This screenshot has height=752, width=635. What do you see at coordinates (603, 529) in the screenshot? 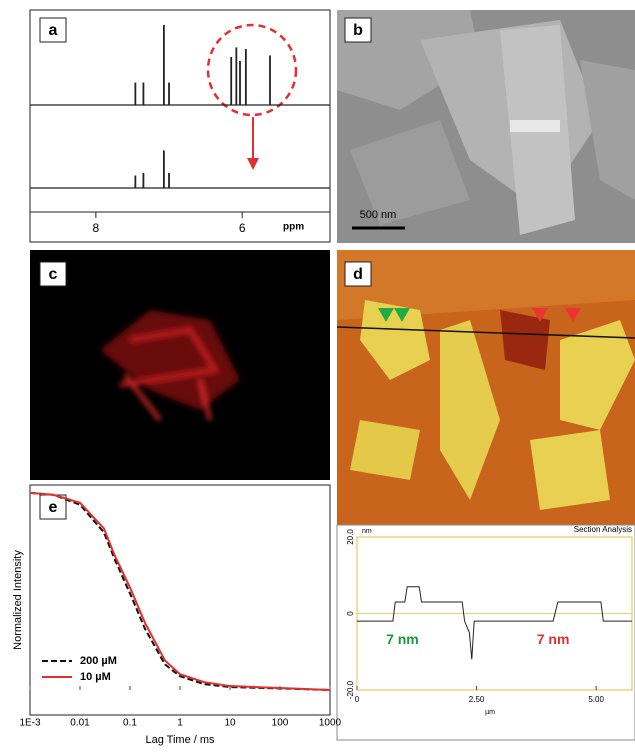
I see `title: Section Analysis` at bounding box center [603, 529].